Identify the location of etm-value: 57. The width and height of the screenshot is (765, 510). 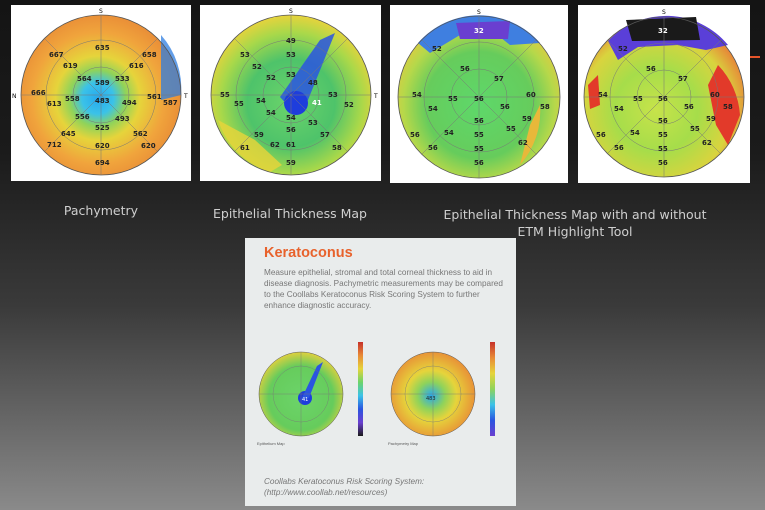
(499, 79).